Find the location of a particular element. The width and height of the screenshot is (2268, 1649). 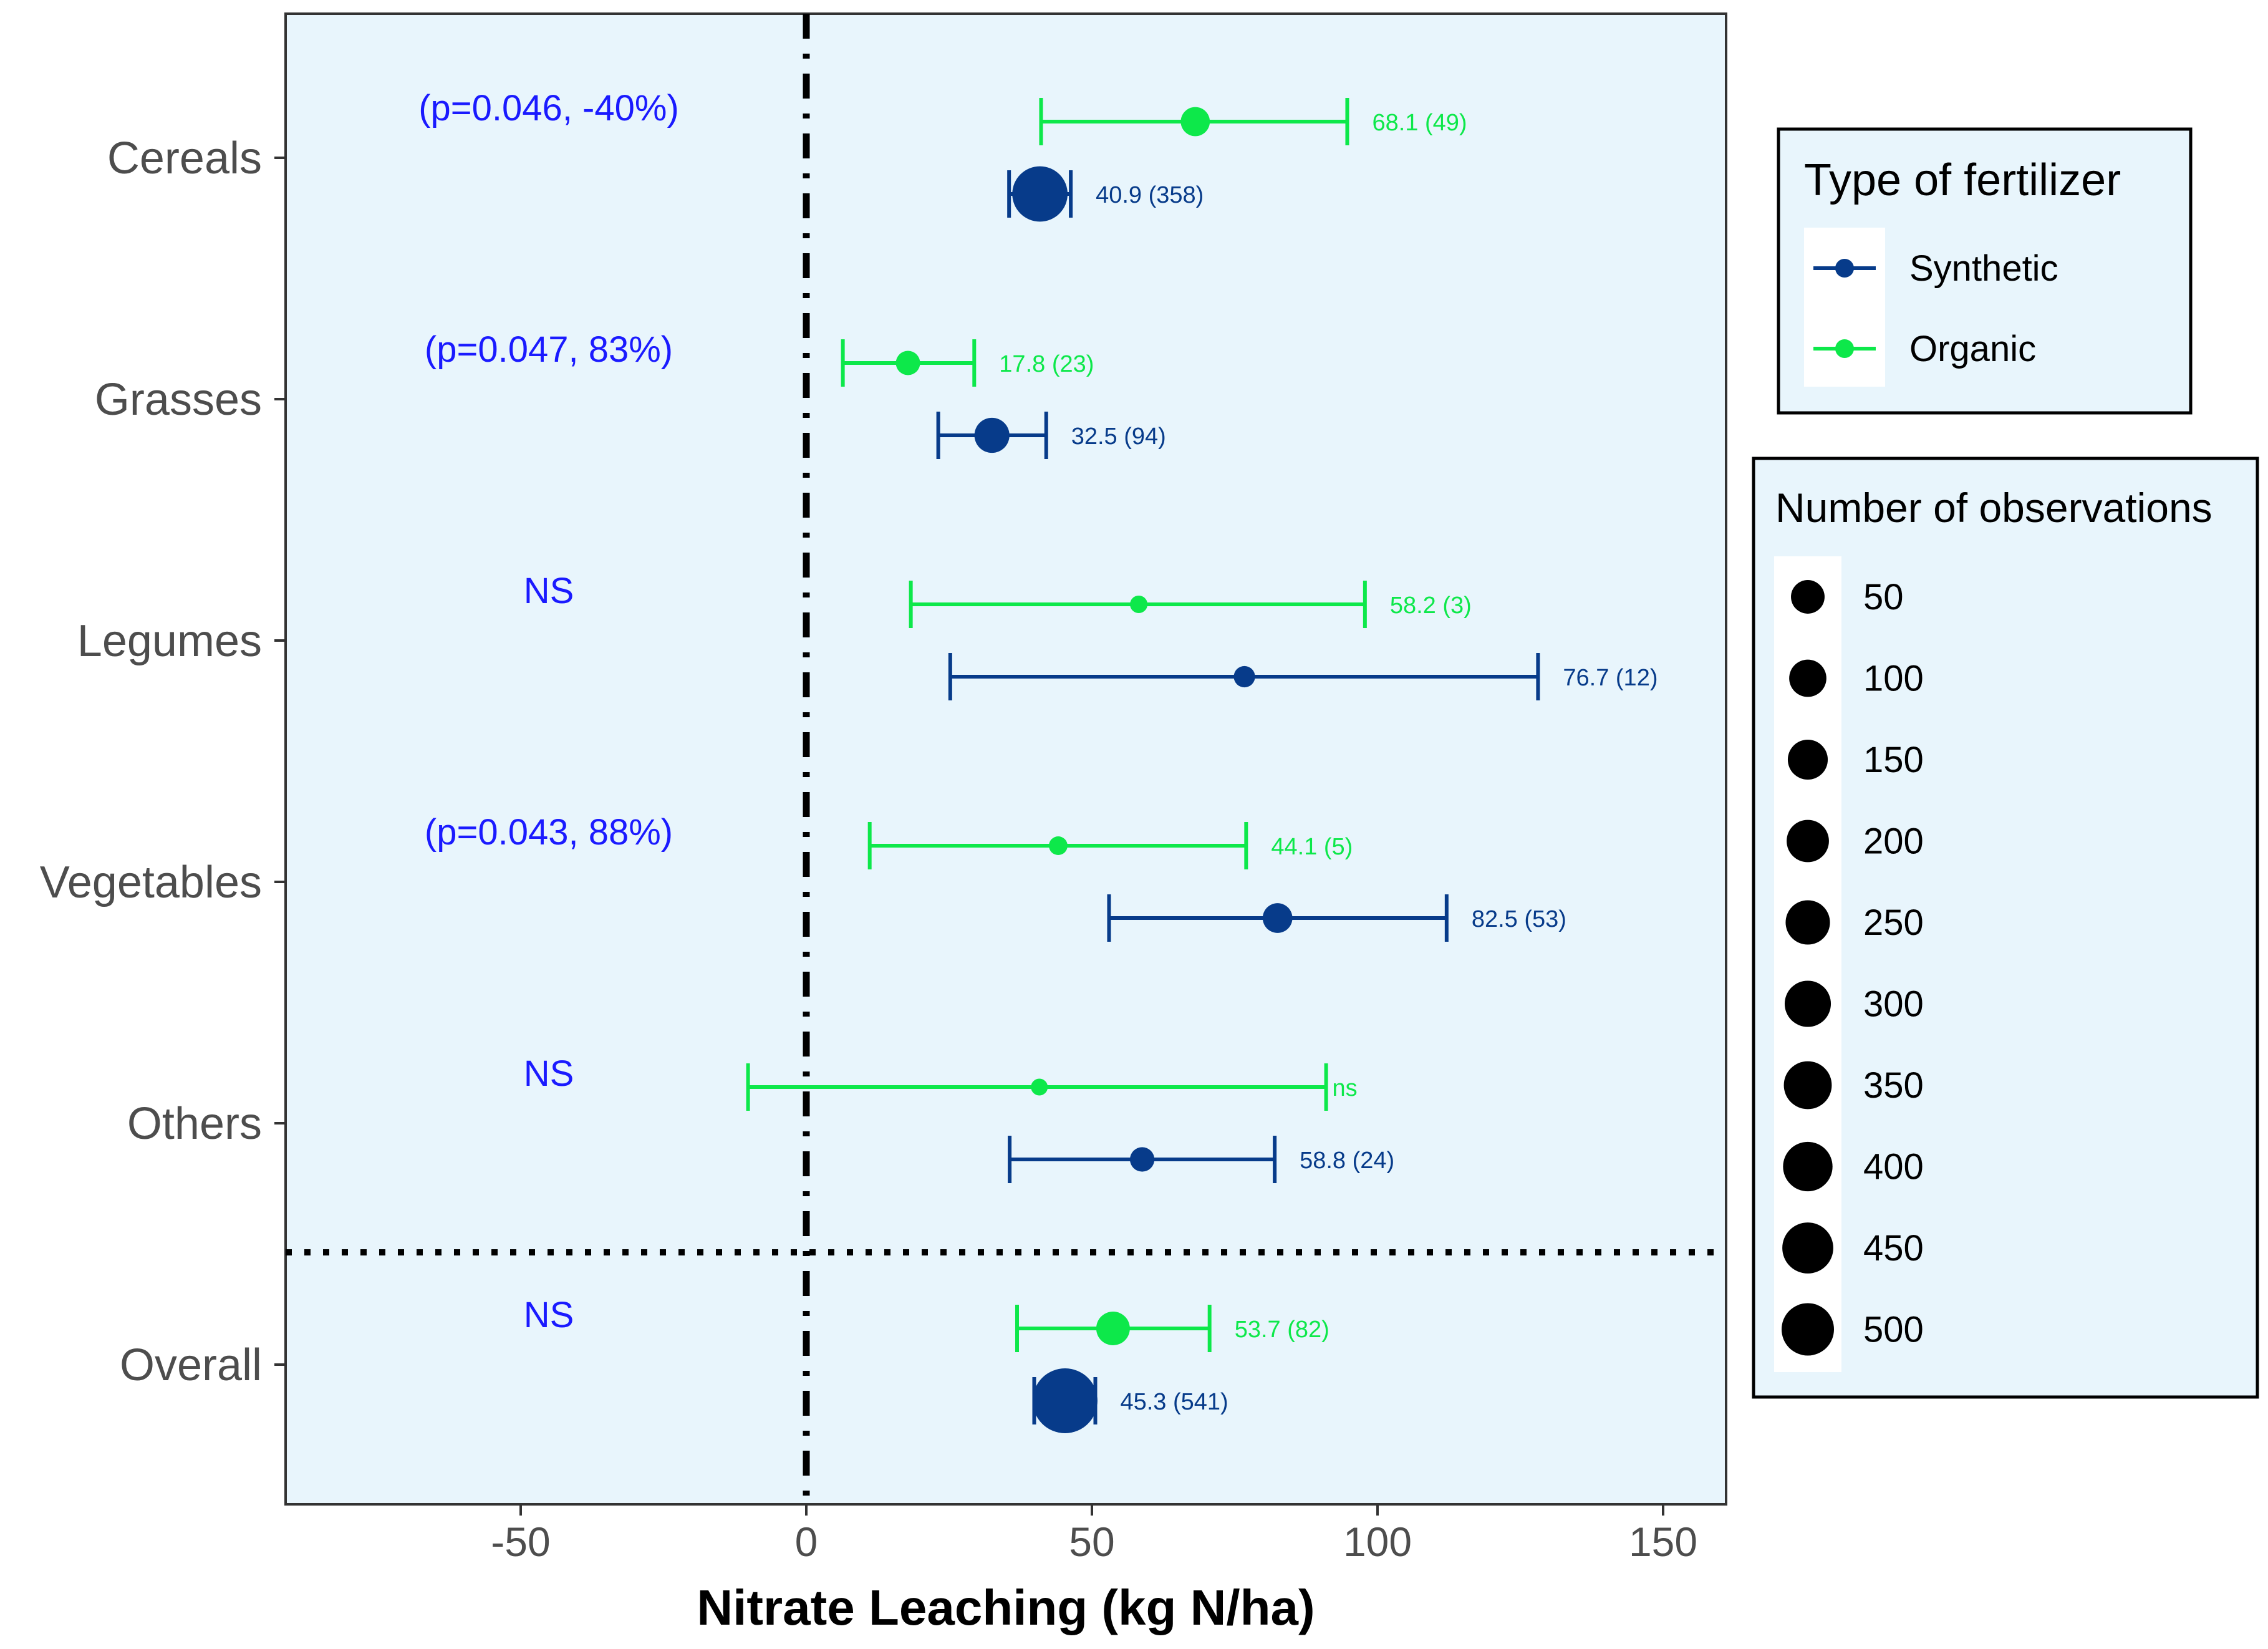

legend-size-label: 400 is located at coordinates (1893, 1167).